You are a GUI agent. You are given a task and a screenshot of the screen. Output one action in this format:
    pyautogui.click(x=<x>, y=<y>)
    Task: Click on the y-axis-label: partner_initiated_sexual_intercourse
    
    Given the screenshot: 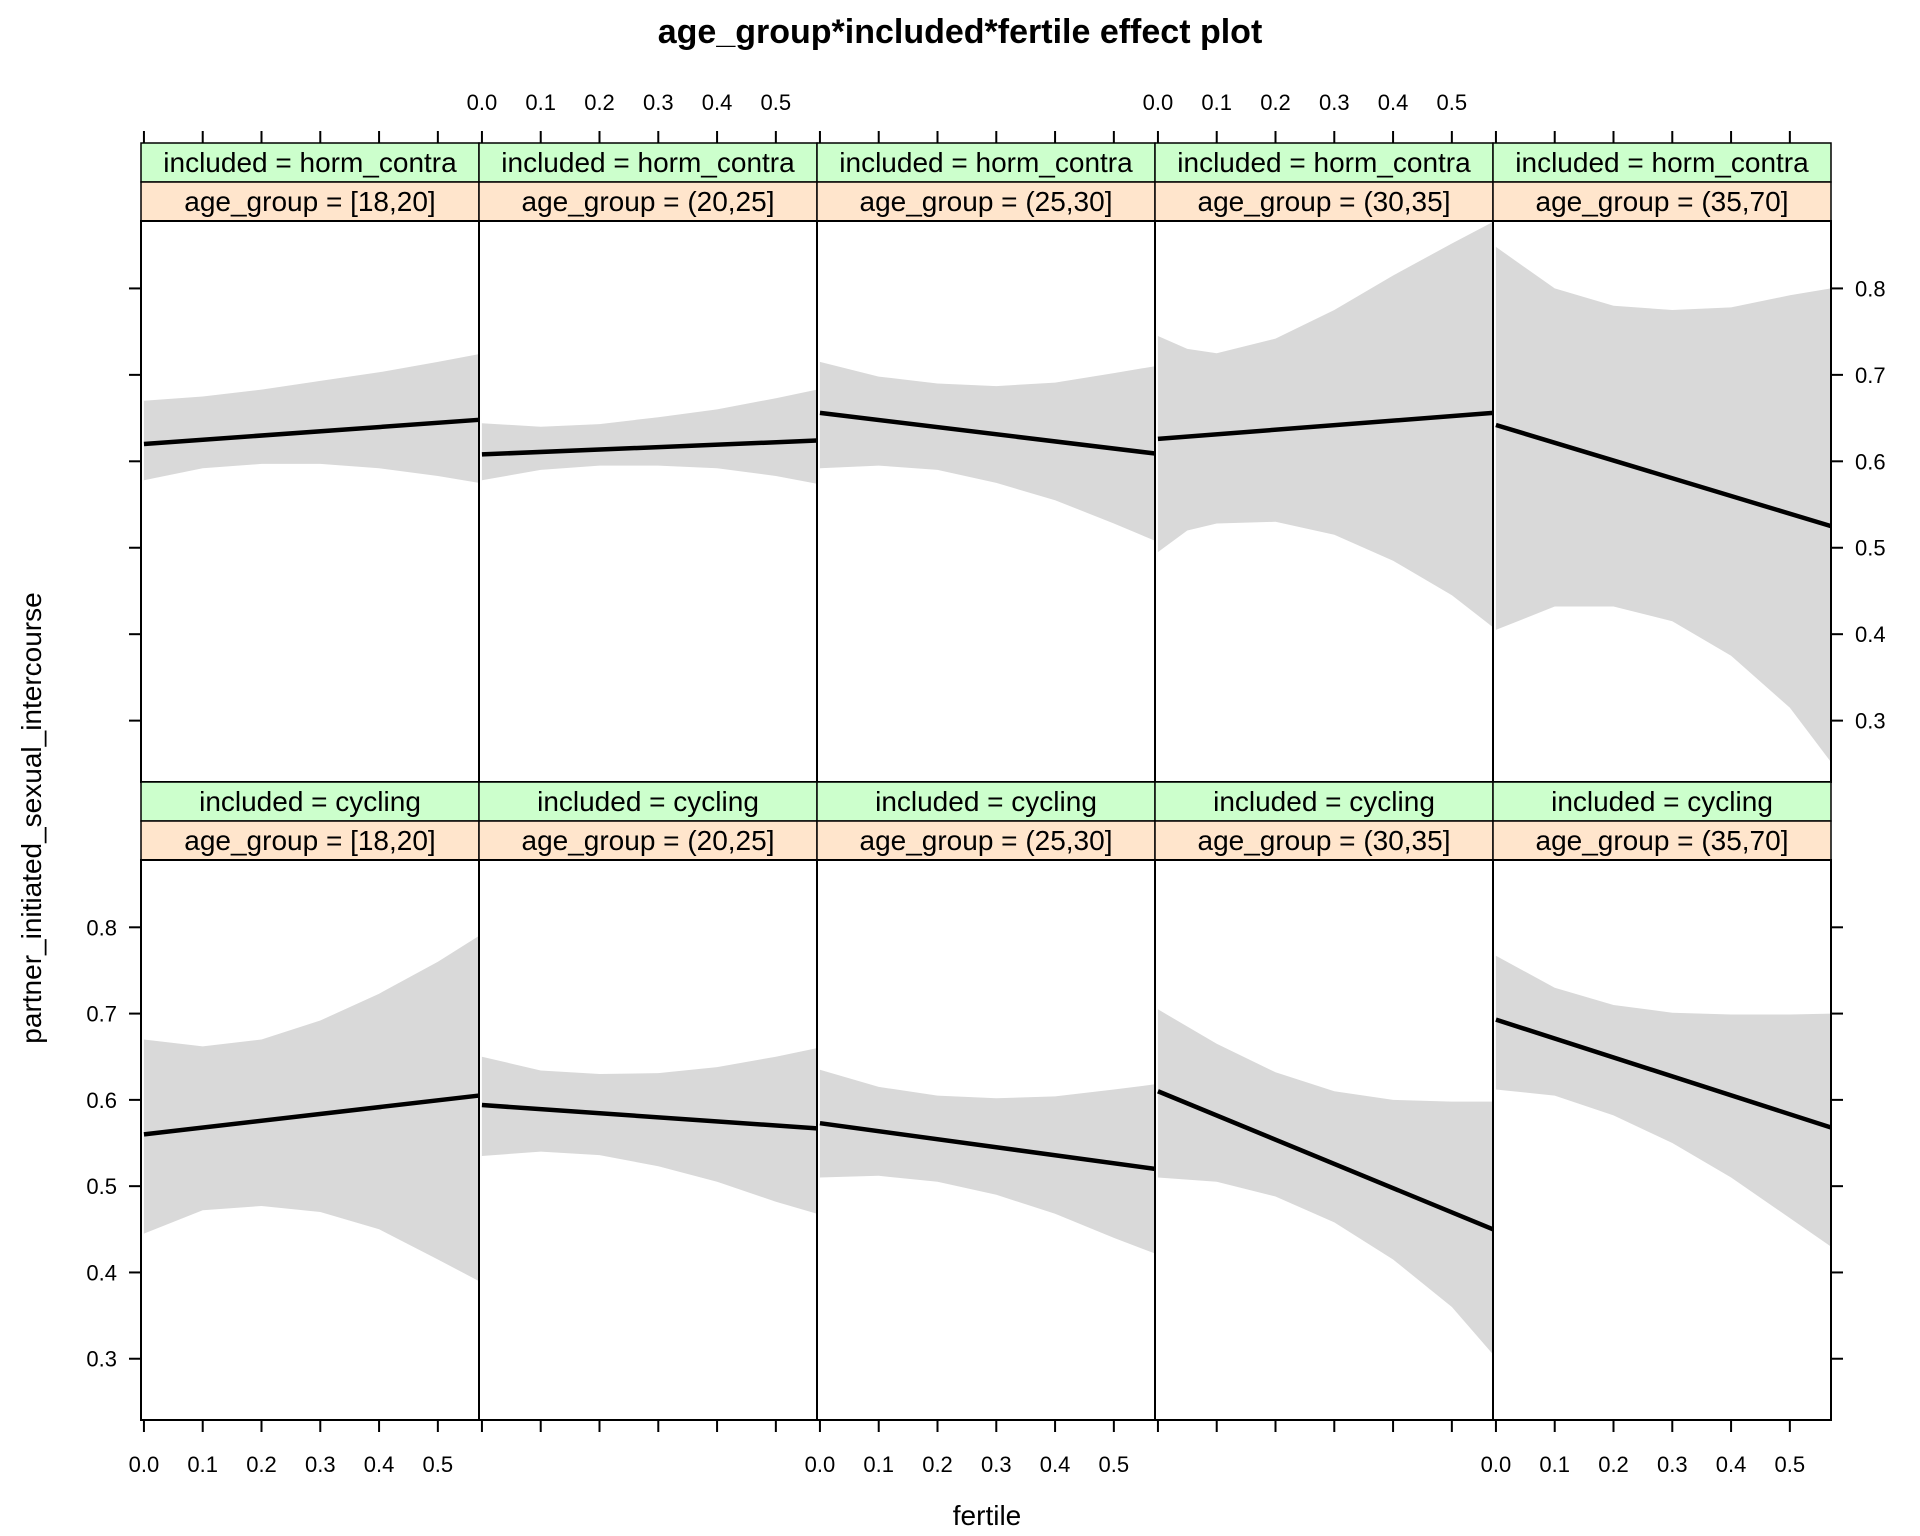 What is the action you would take?
    pyautogui.click(x=31, y=817)
    